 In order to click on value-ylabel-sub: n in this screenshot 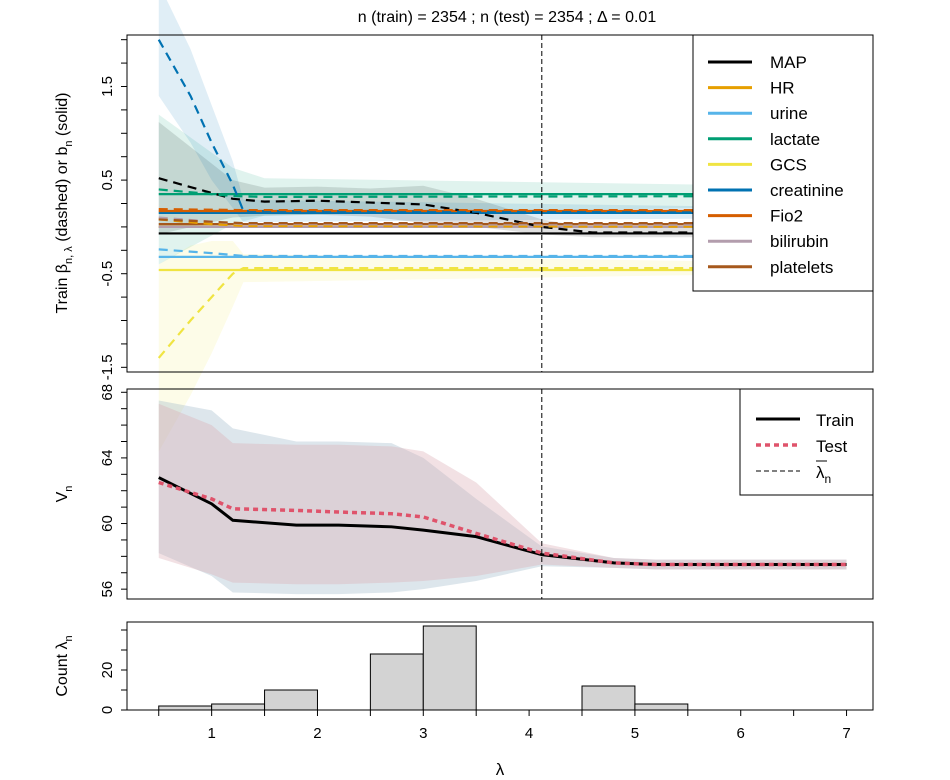, I will do `click(69, 489)`.